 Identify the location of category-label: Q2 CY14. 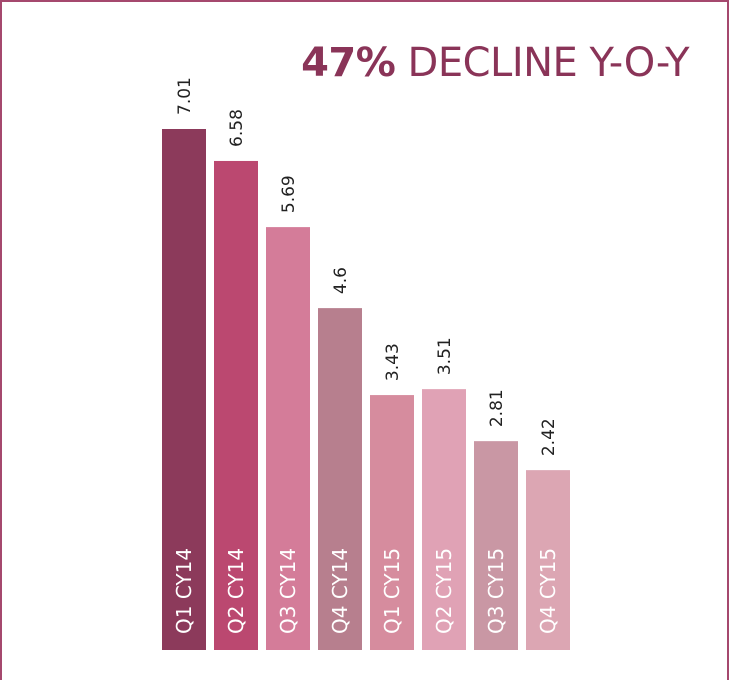
(236, 591).